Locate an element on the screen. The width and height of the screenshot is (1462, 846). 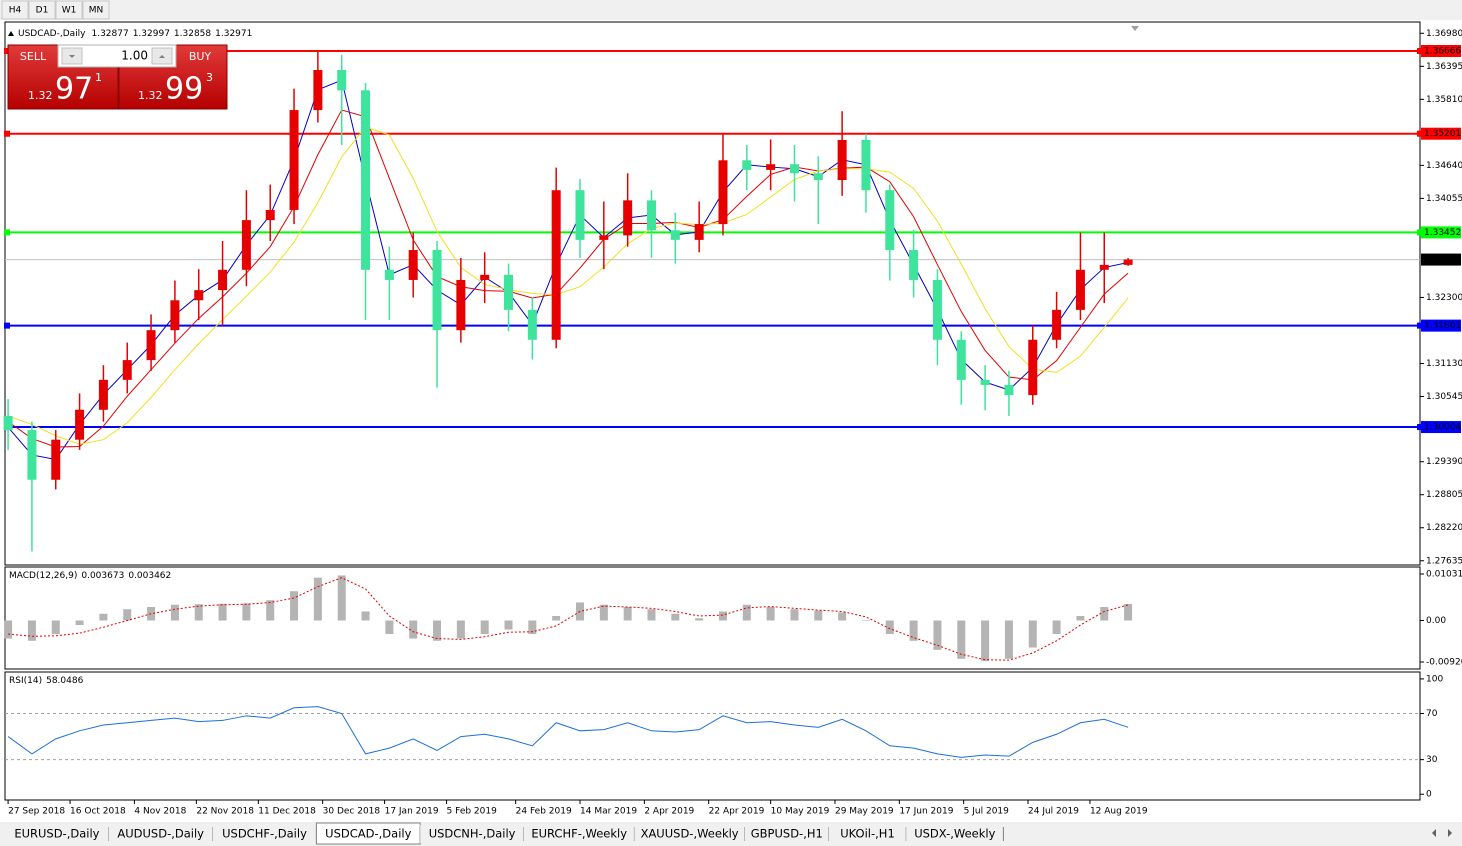
timeframe-label: D1 is located at coordinates (42, 11).